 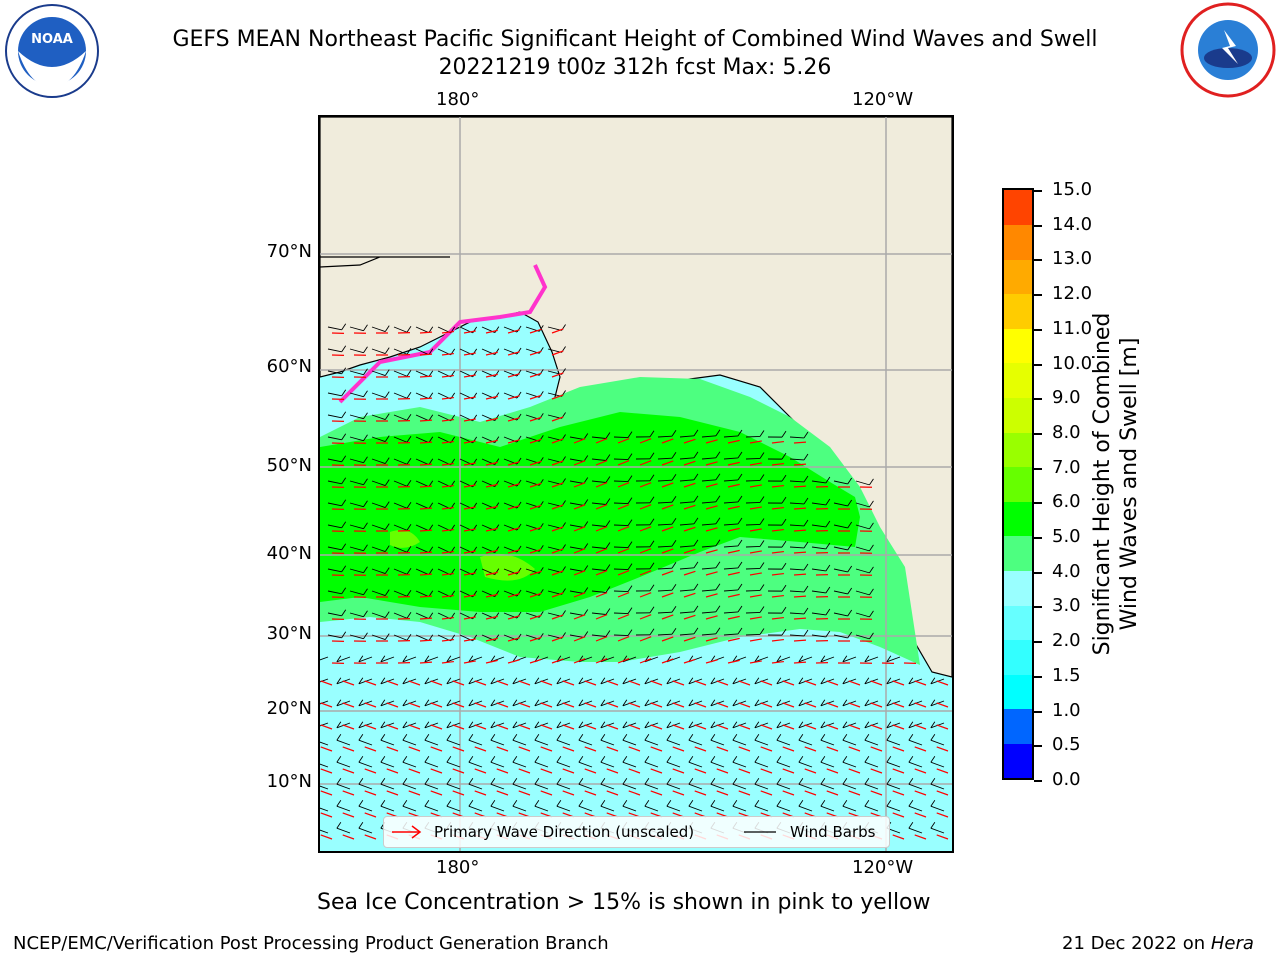 What do you see at coordinates (1018, 657) in the screenshot?
I see `colorbar-segment` at bounding box center [1018, 657].